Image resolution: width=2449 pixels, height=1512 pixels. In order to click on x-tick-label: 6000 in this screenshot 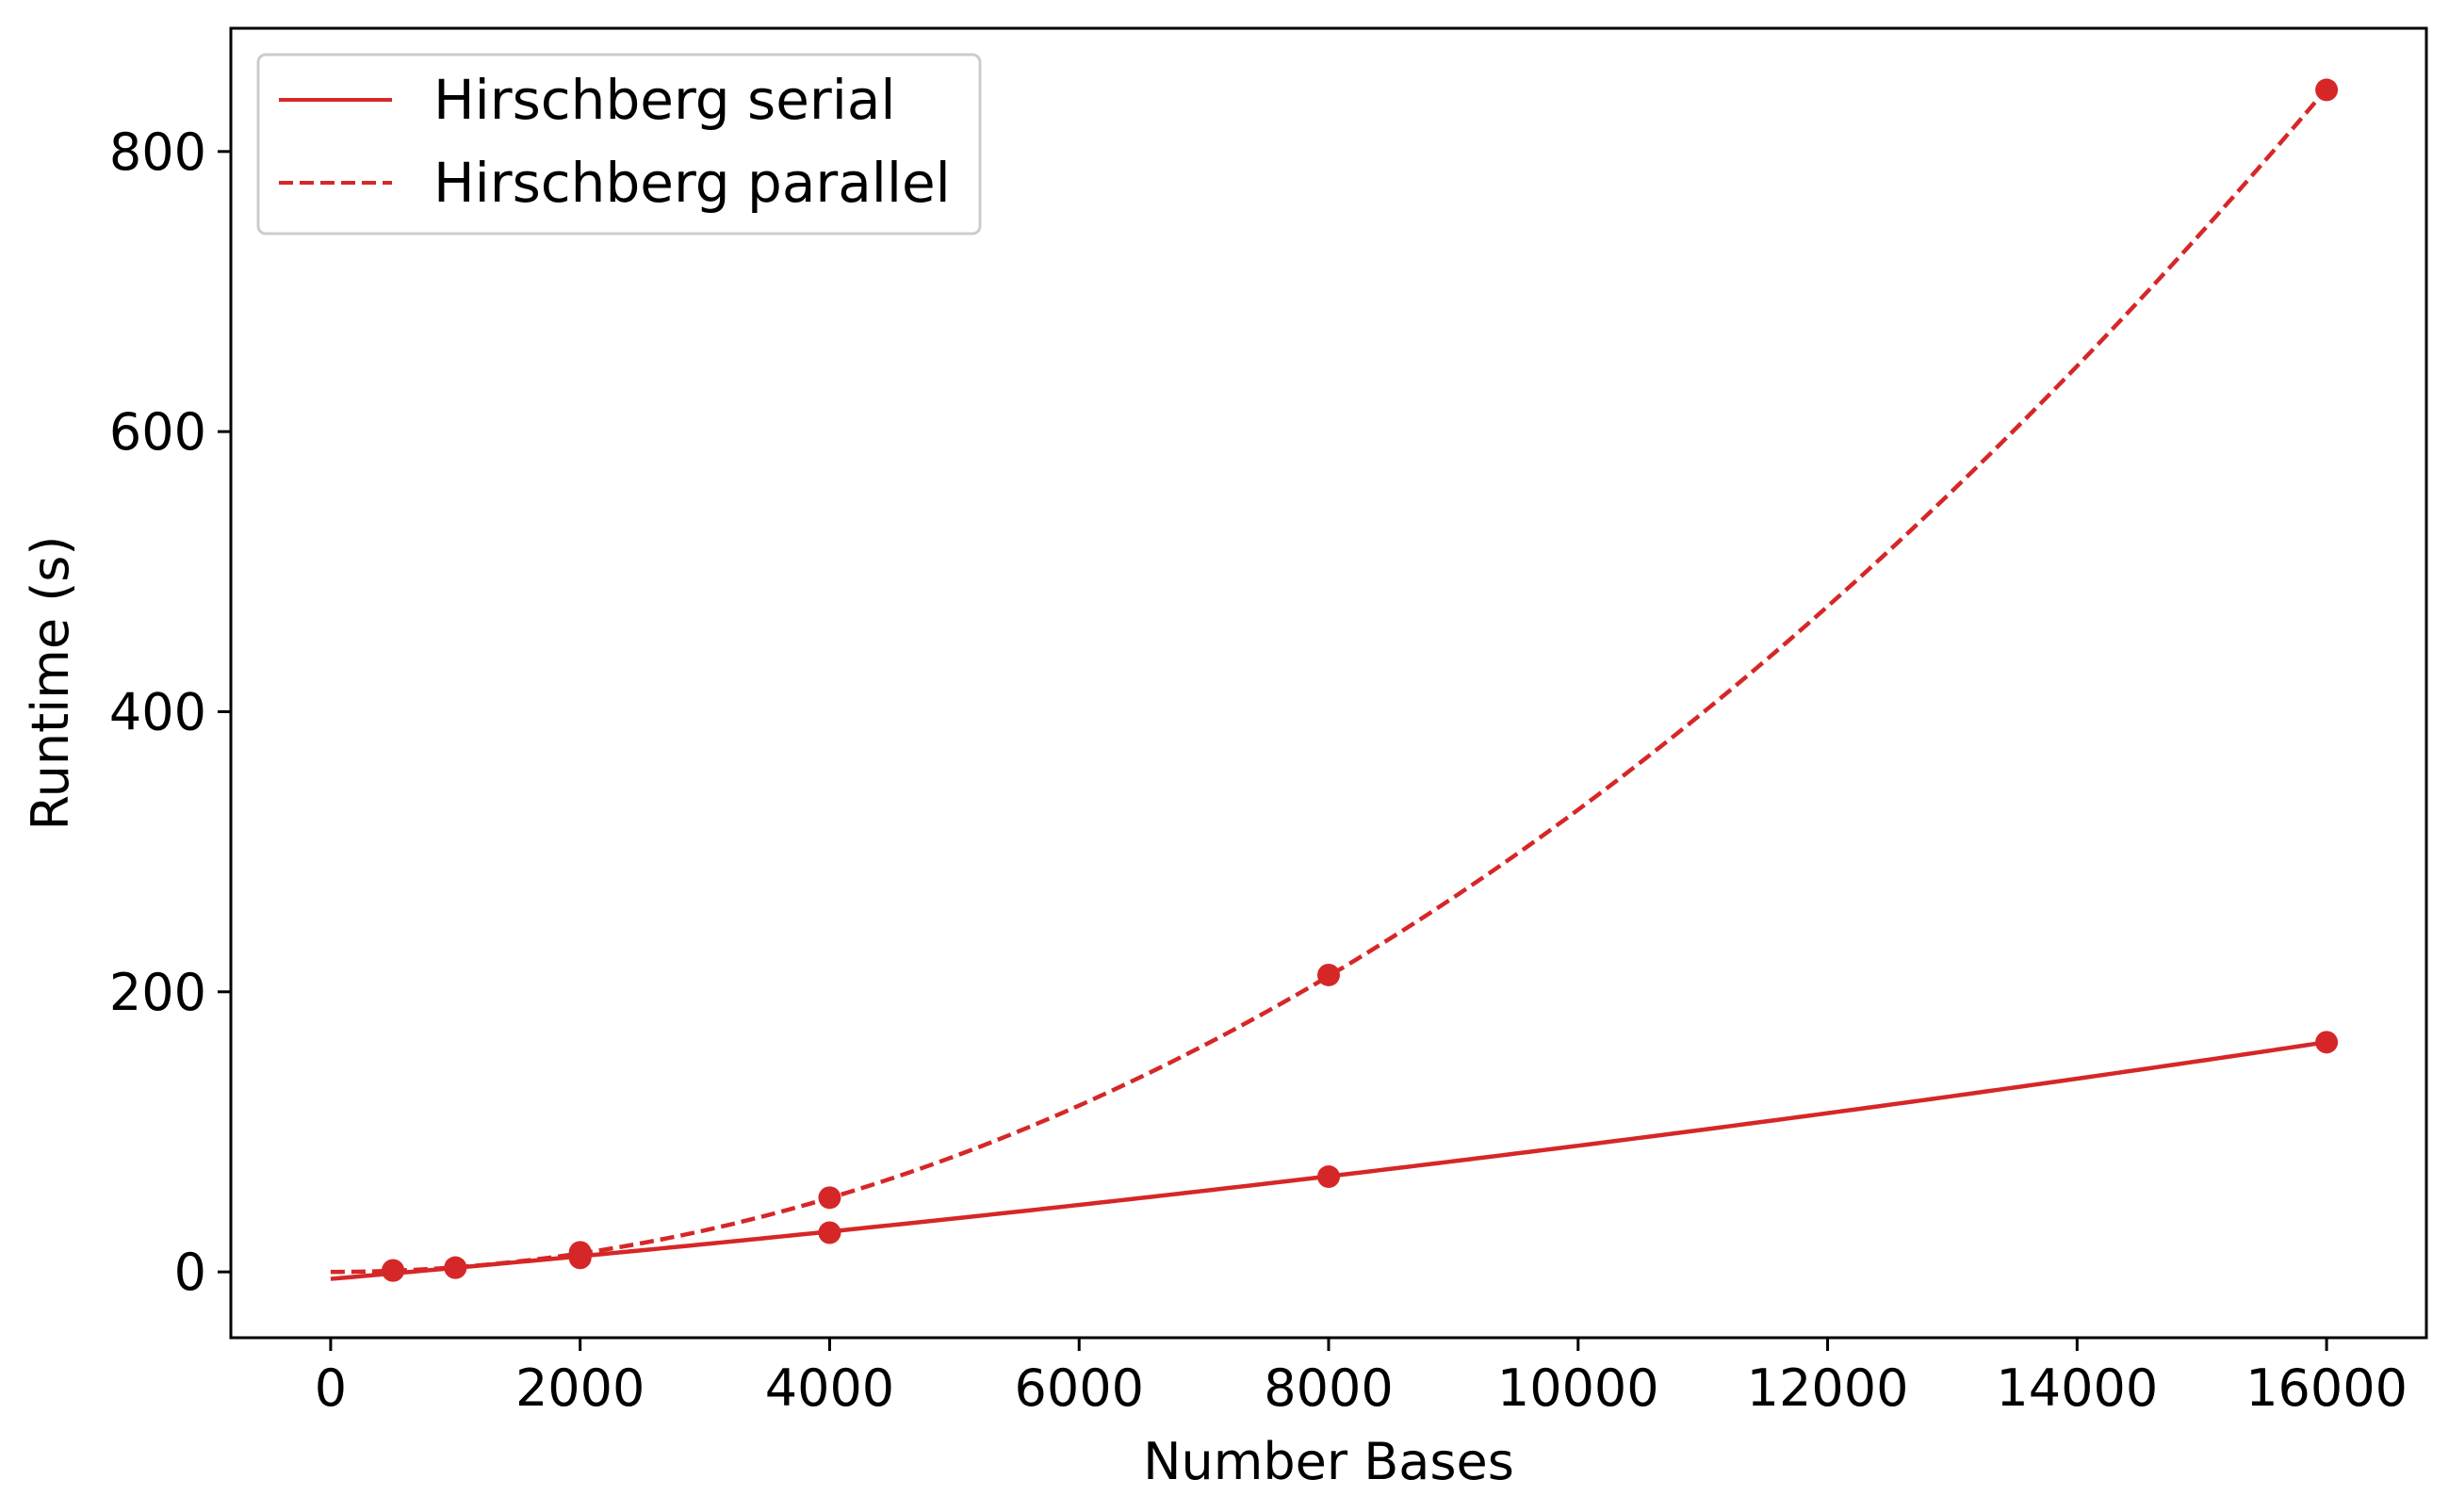, I will do `click(1079, 1388)`.